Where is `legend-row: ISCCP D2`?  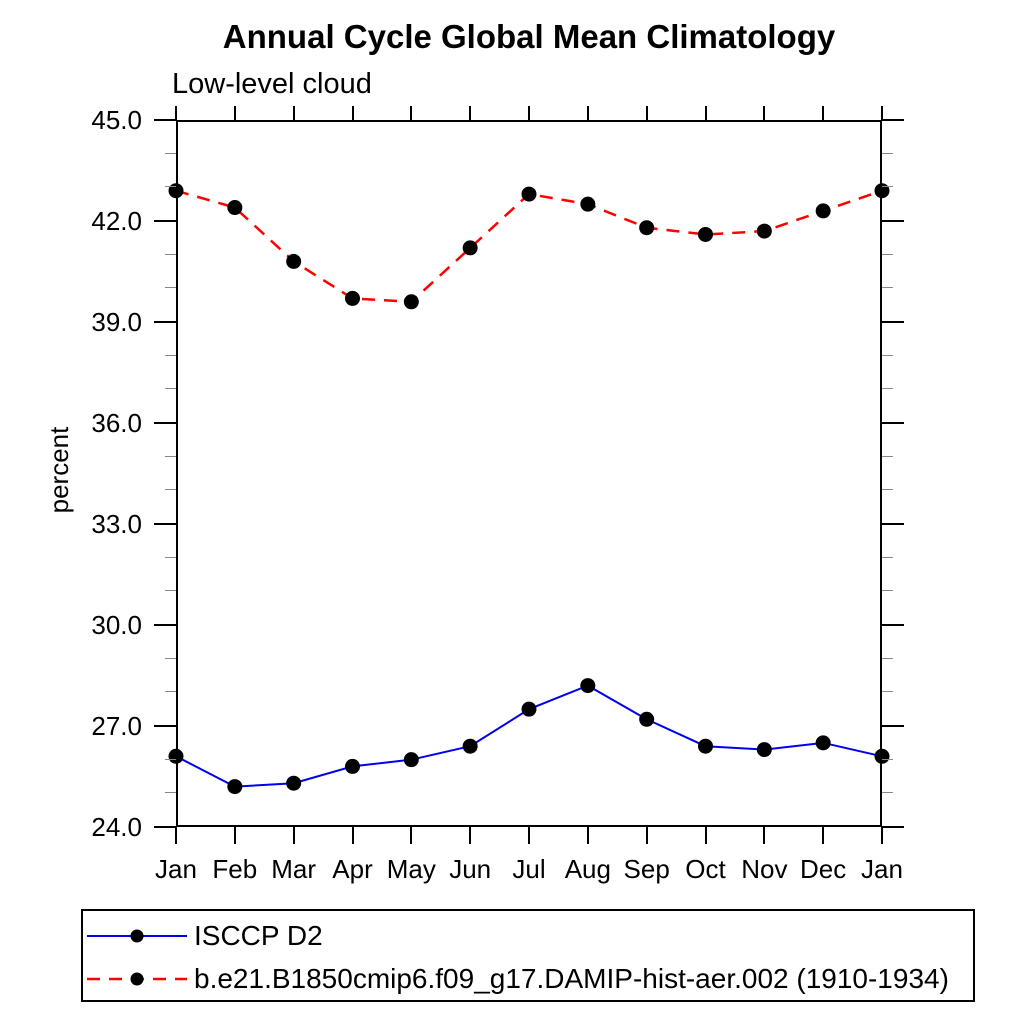 legend-row: ISCCP D2 is located at coordinates (205, 935).